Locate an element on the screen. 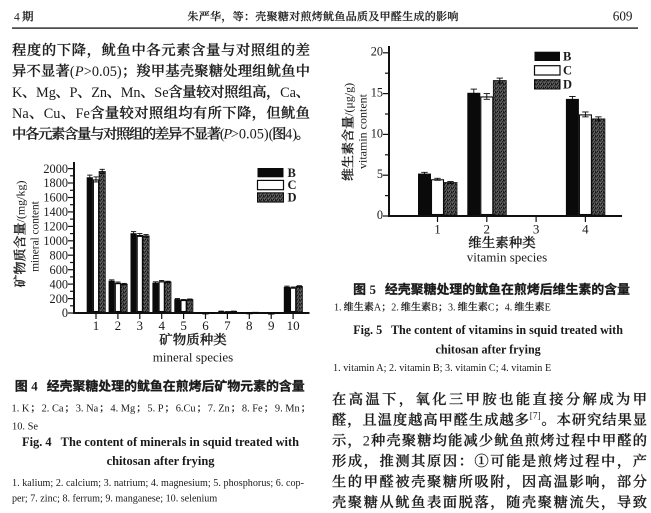 Image resolution: width=651 pixels, height=513 pixels. svg-text: >0.05) is located at coordinates (103, 72).